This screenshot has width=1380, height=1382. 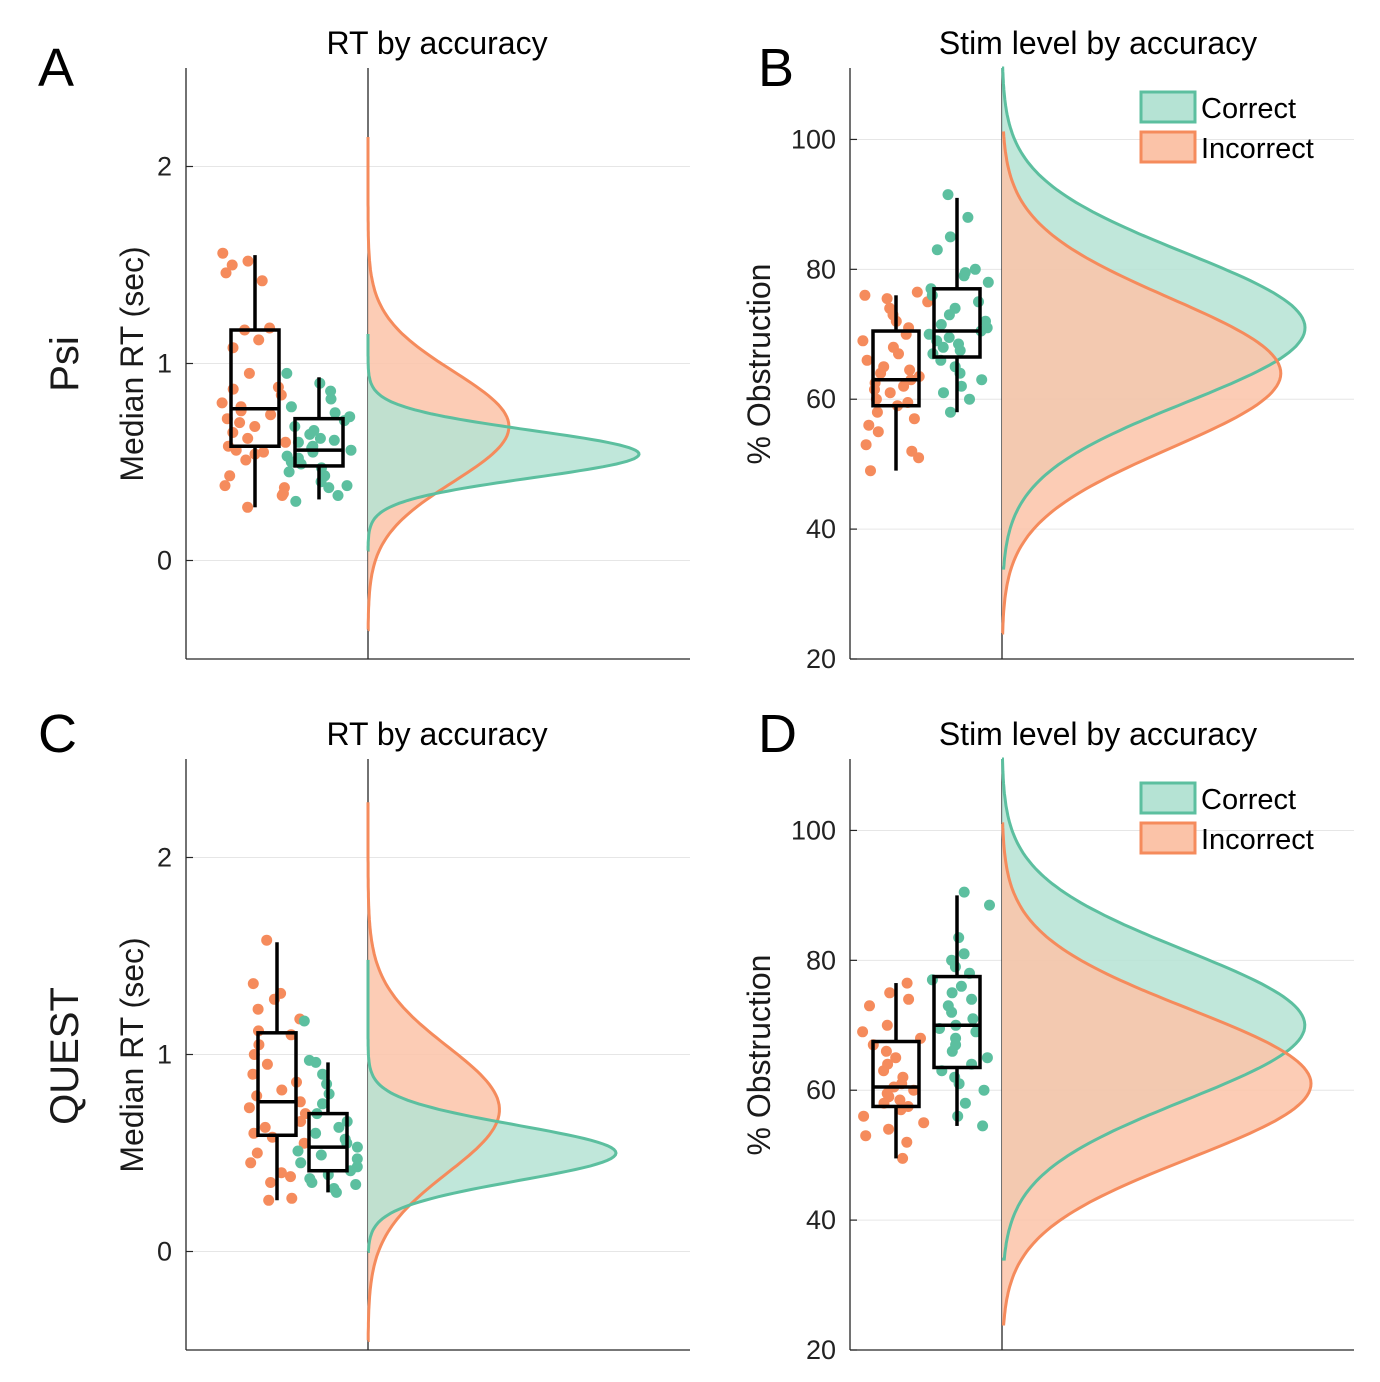 I want to click on y-tick-label: 80, so click(x=821, y=960).